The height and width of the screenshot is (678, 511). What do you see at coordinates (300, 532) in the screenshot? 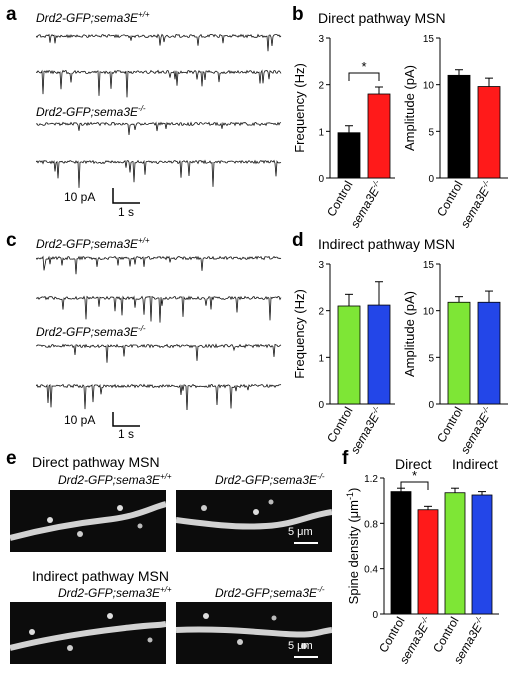
I see `scale-label-e-direct: 5 μm` at bounding box center [300, 532].